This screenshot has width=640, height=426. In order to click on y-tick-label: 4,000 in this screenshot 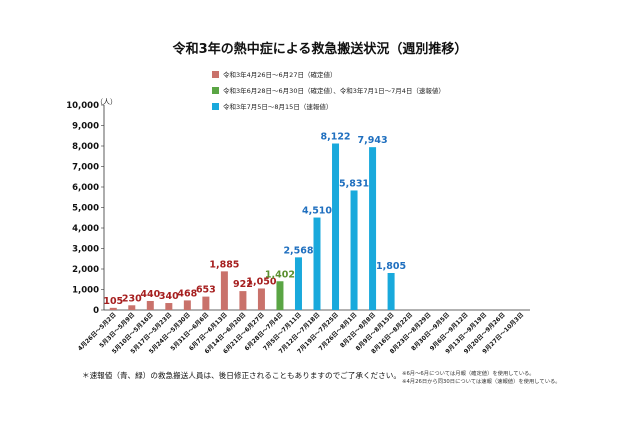, I will do `click(85, 229)`.